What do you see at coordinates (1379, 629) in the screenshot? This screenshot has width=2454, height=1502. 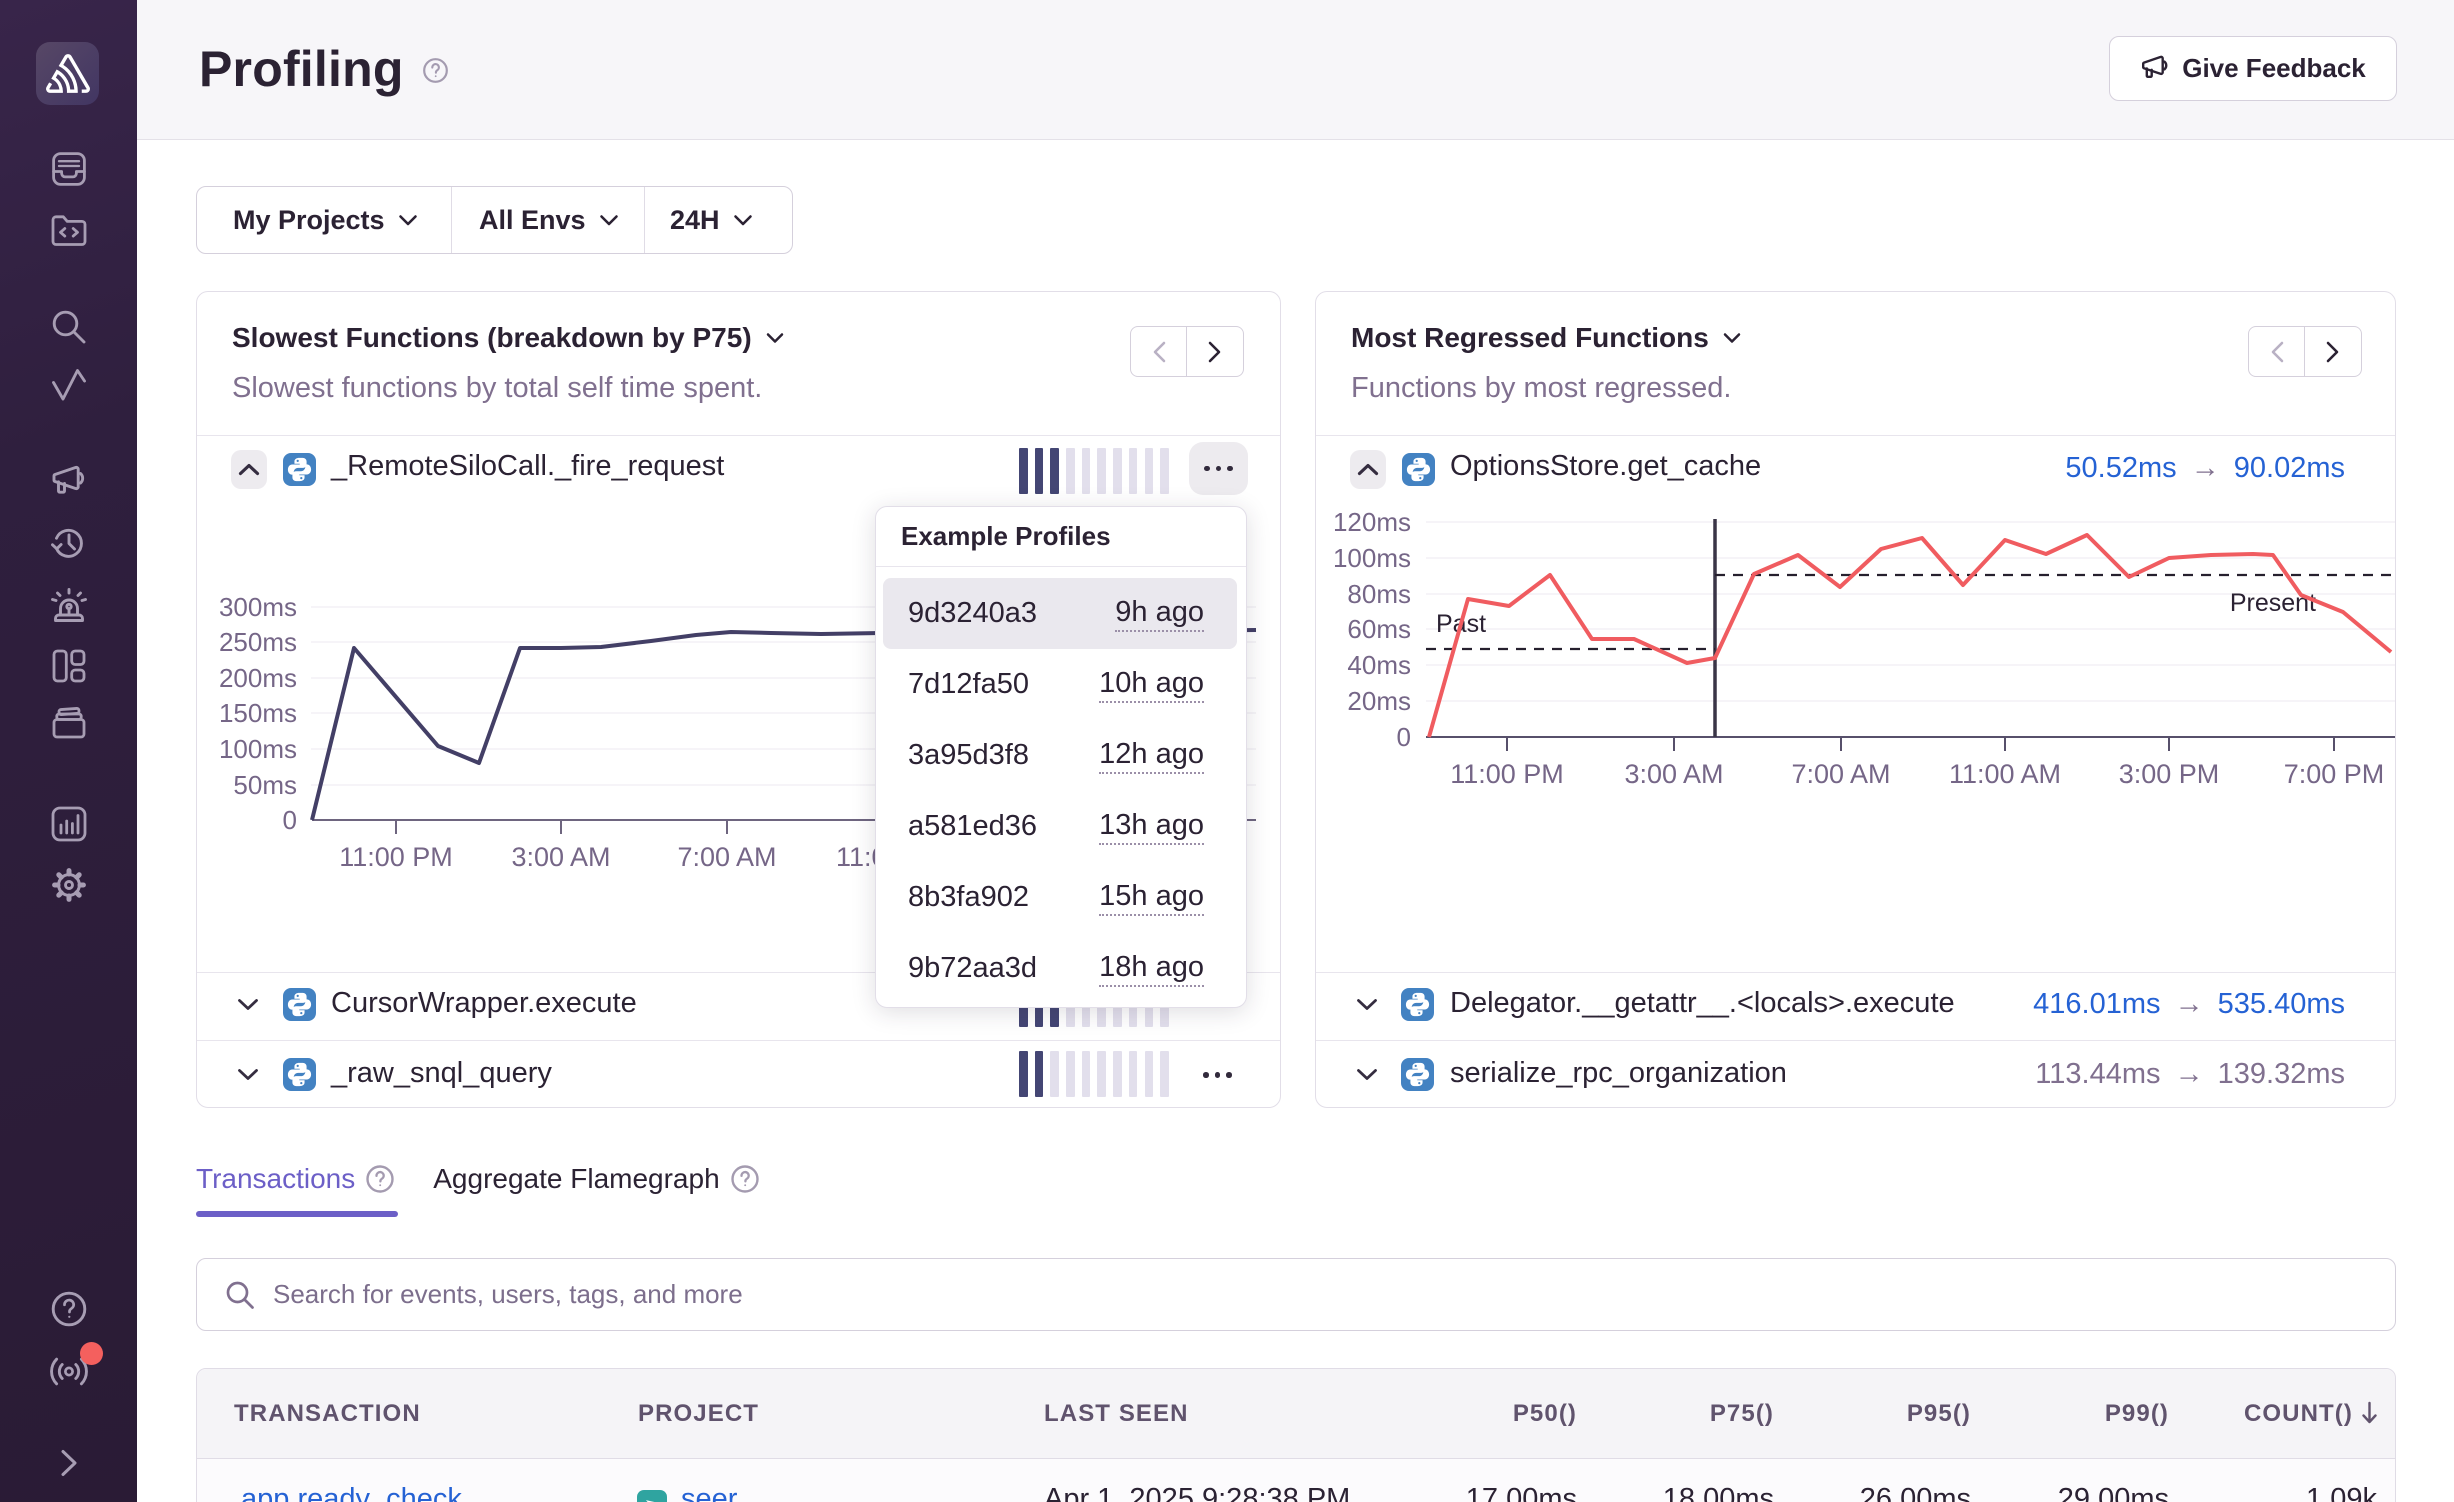 I see `svg-text: 60ms` at bounding box center [1379, 629].